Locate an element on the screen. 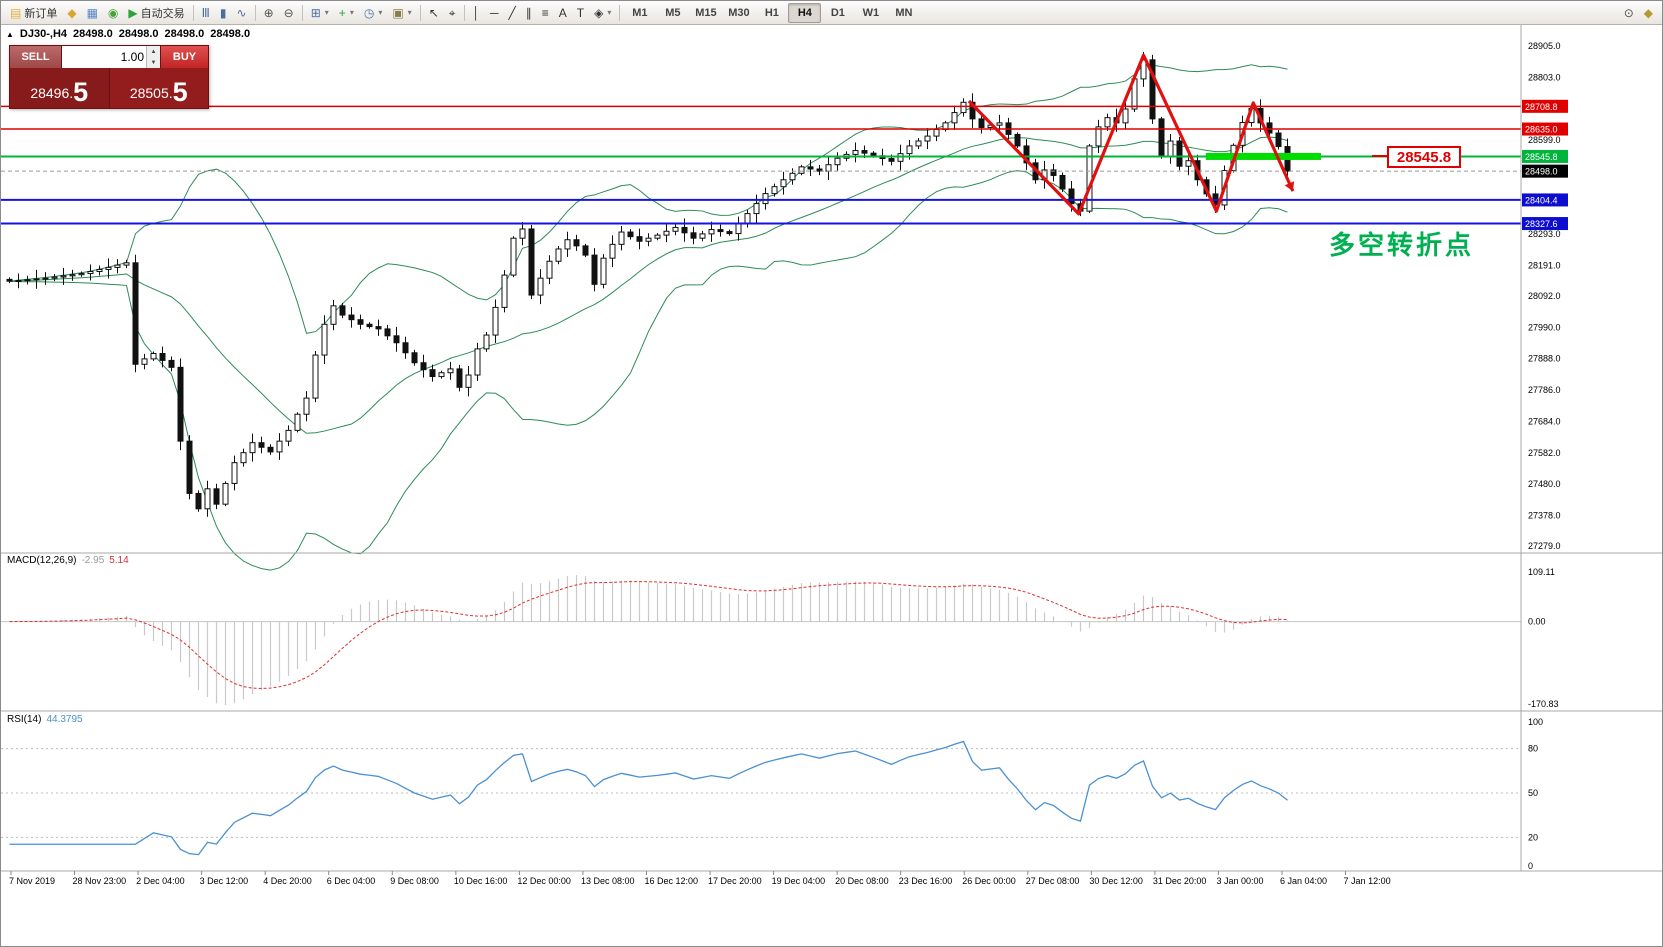 The width and height of the screenshot is (1663, 947). trend-arrow-head is located at coordinates (1289, 186).